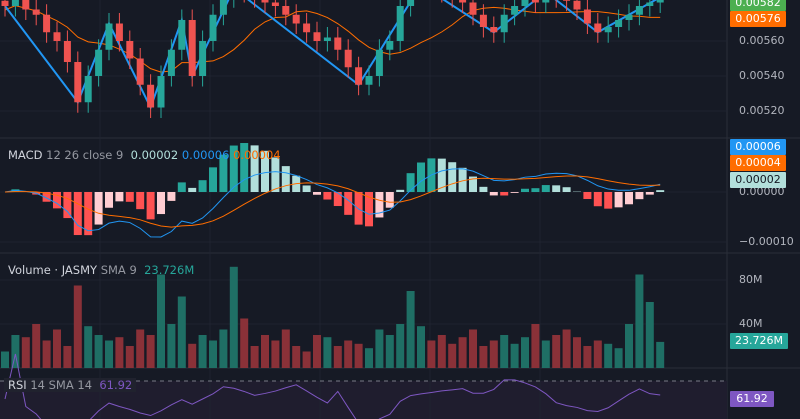 The height and width of the screenshot is (419, 800). Describe the element at coordinates (758, 147) in the screenshot. I see `macd-tag: 0.00006` at that location.